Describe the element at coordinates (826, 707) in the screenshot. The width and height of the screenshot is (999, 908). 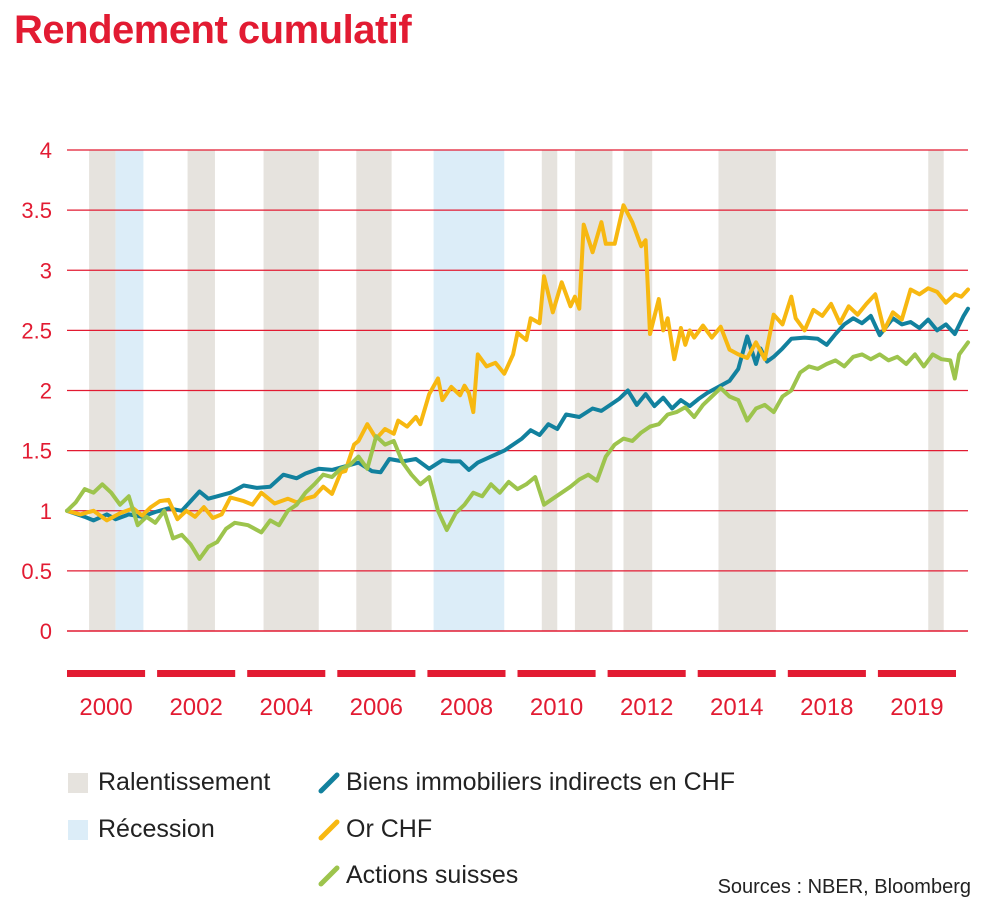
I see `x-tick-label: 2018` at that location.